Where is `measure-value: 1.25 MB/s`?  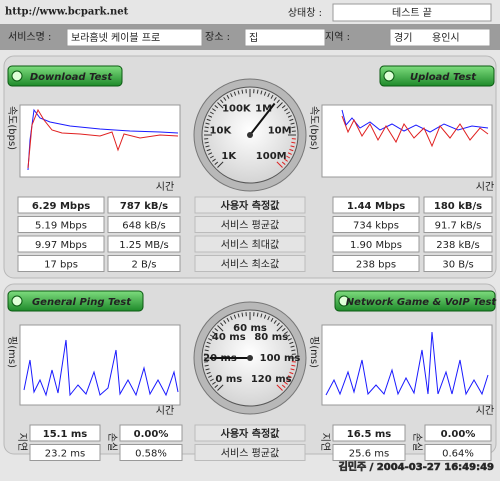
measure-value: 1.25 MB/s is located at coordinates (144, 245).